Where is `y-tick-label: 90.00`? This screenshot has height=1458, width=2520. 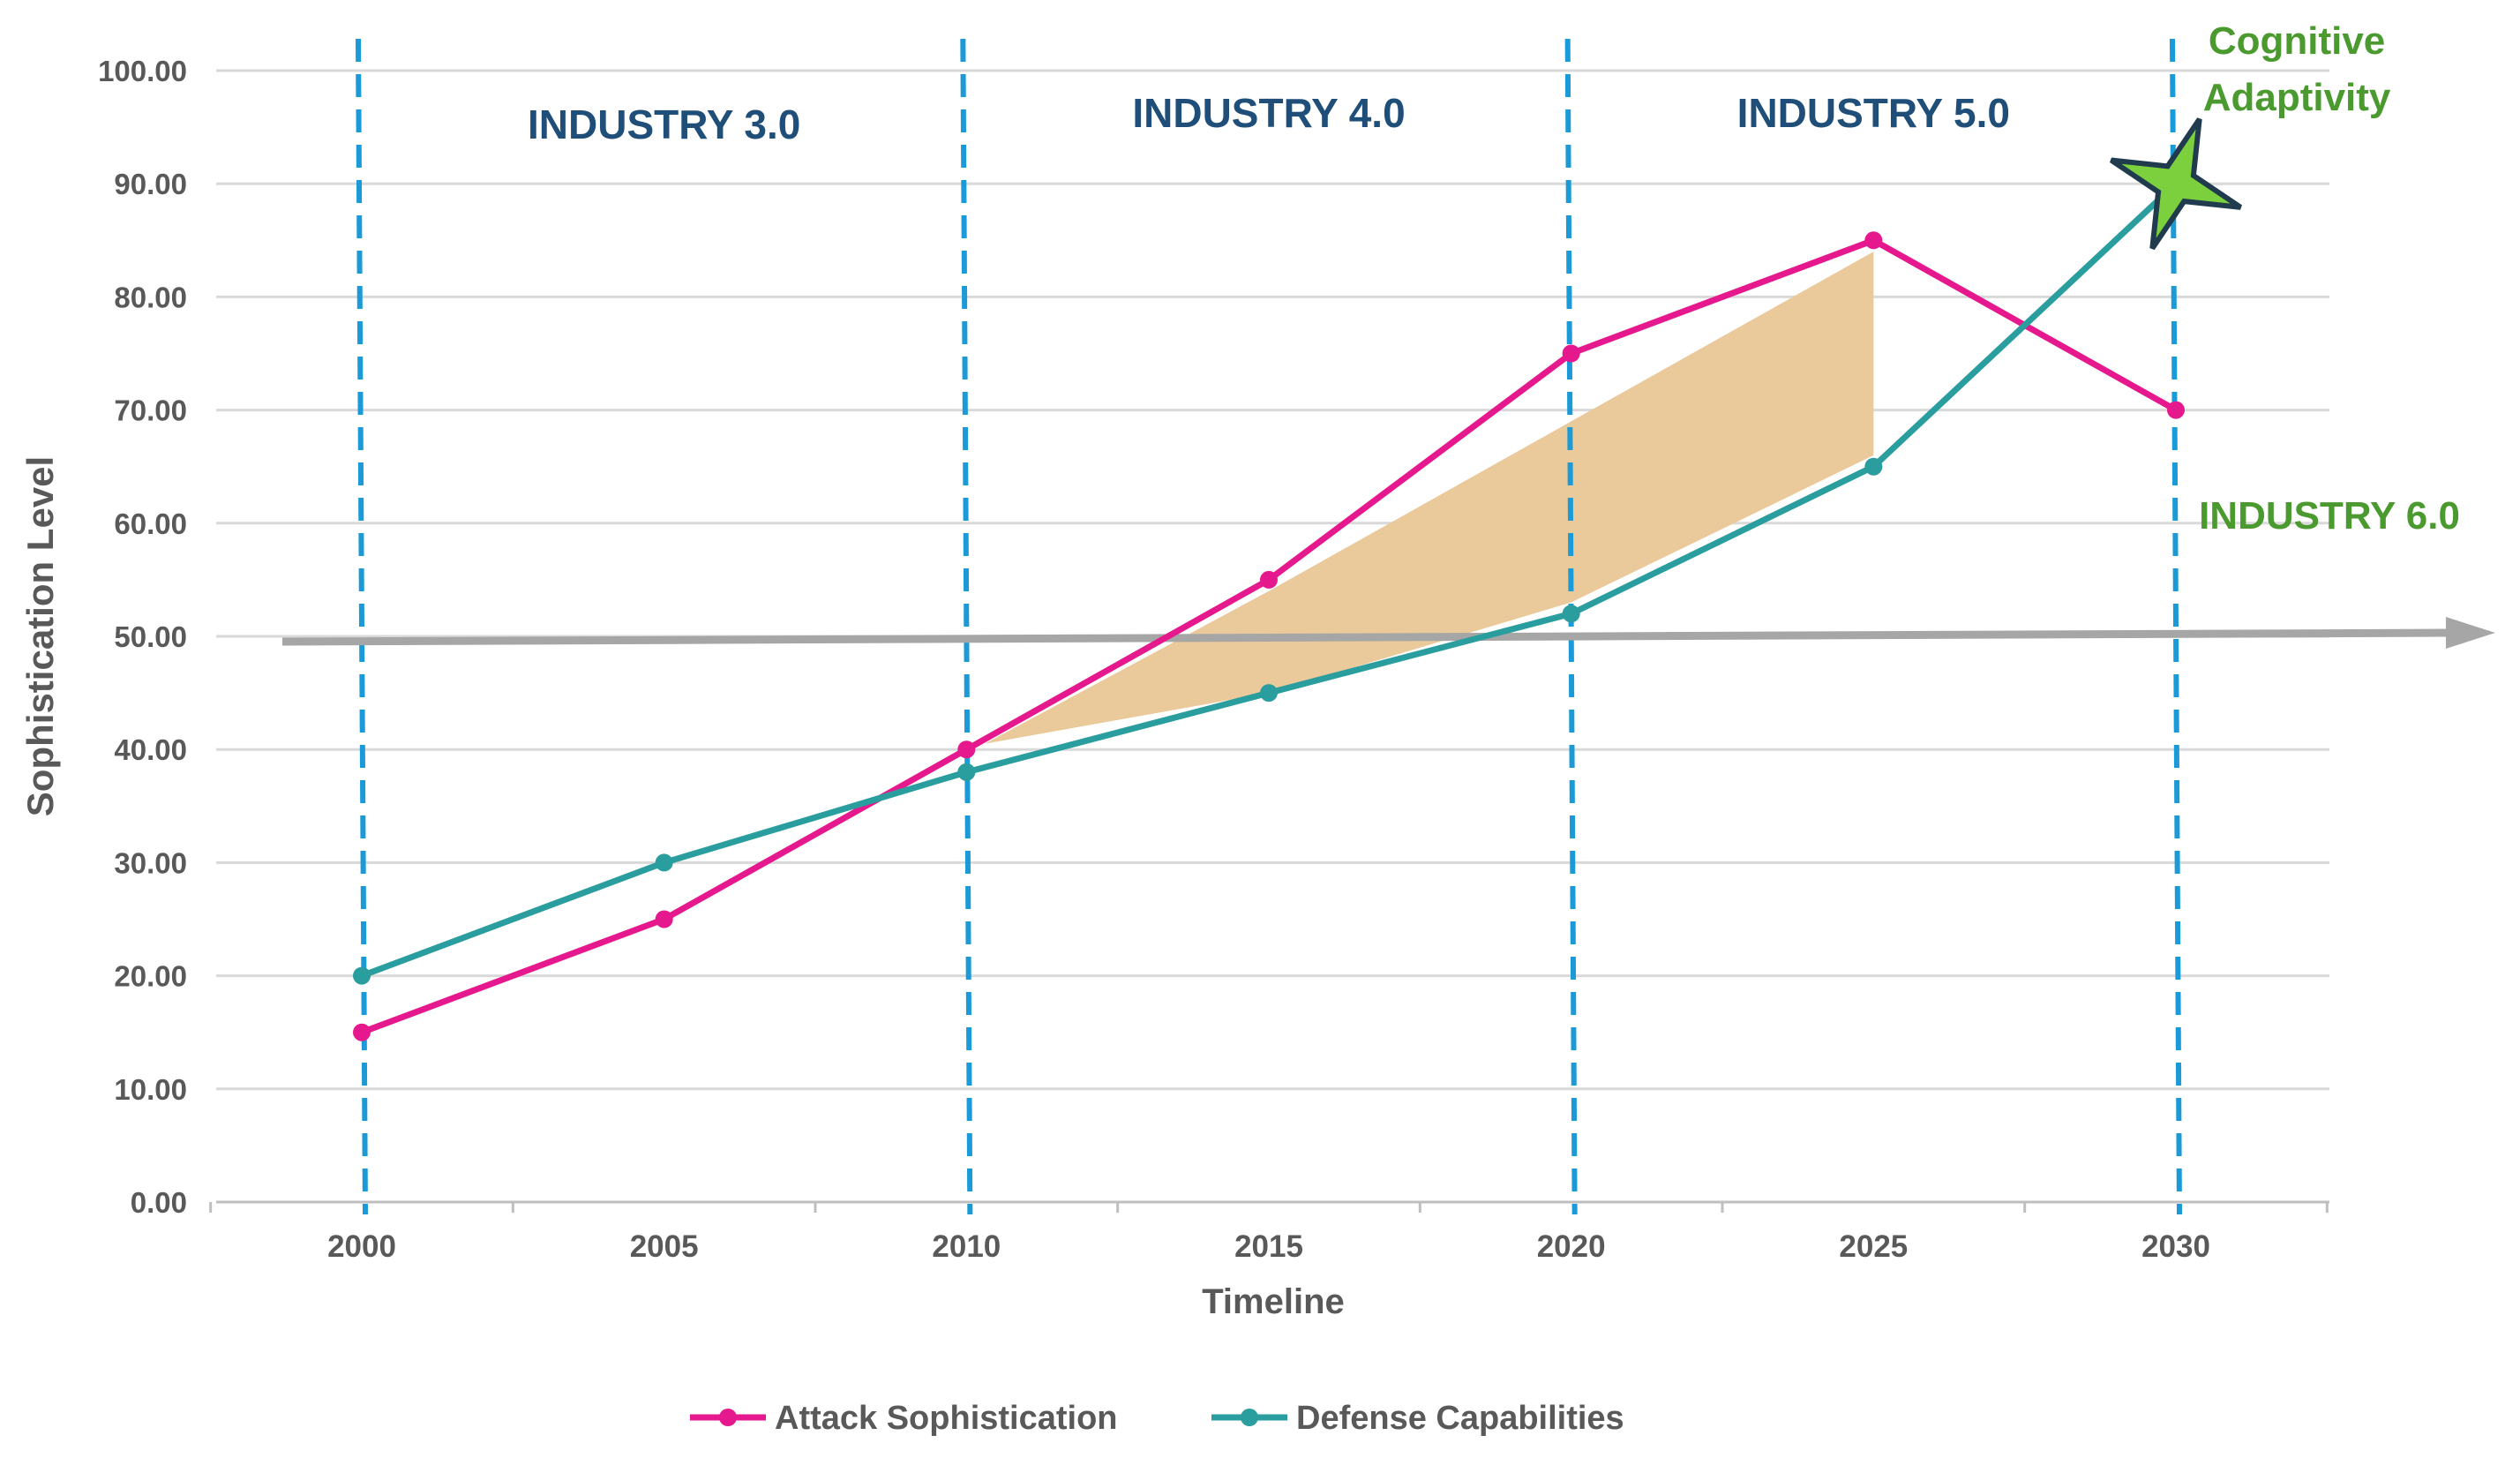 y-tick-label: 90.00 is located at coordinates (150, 184).